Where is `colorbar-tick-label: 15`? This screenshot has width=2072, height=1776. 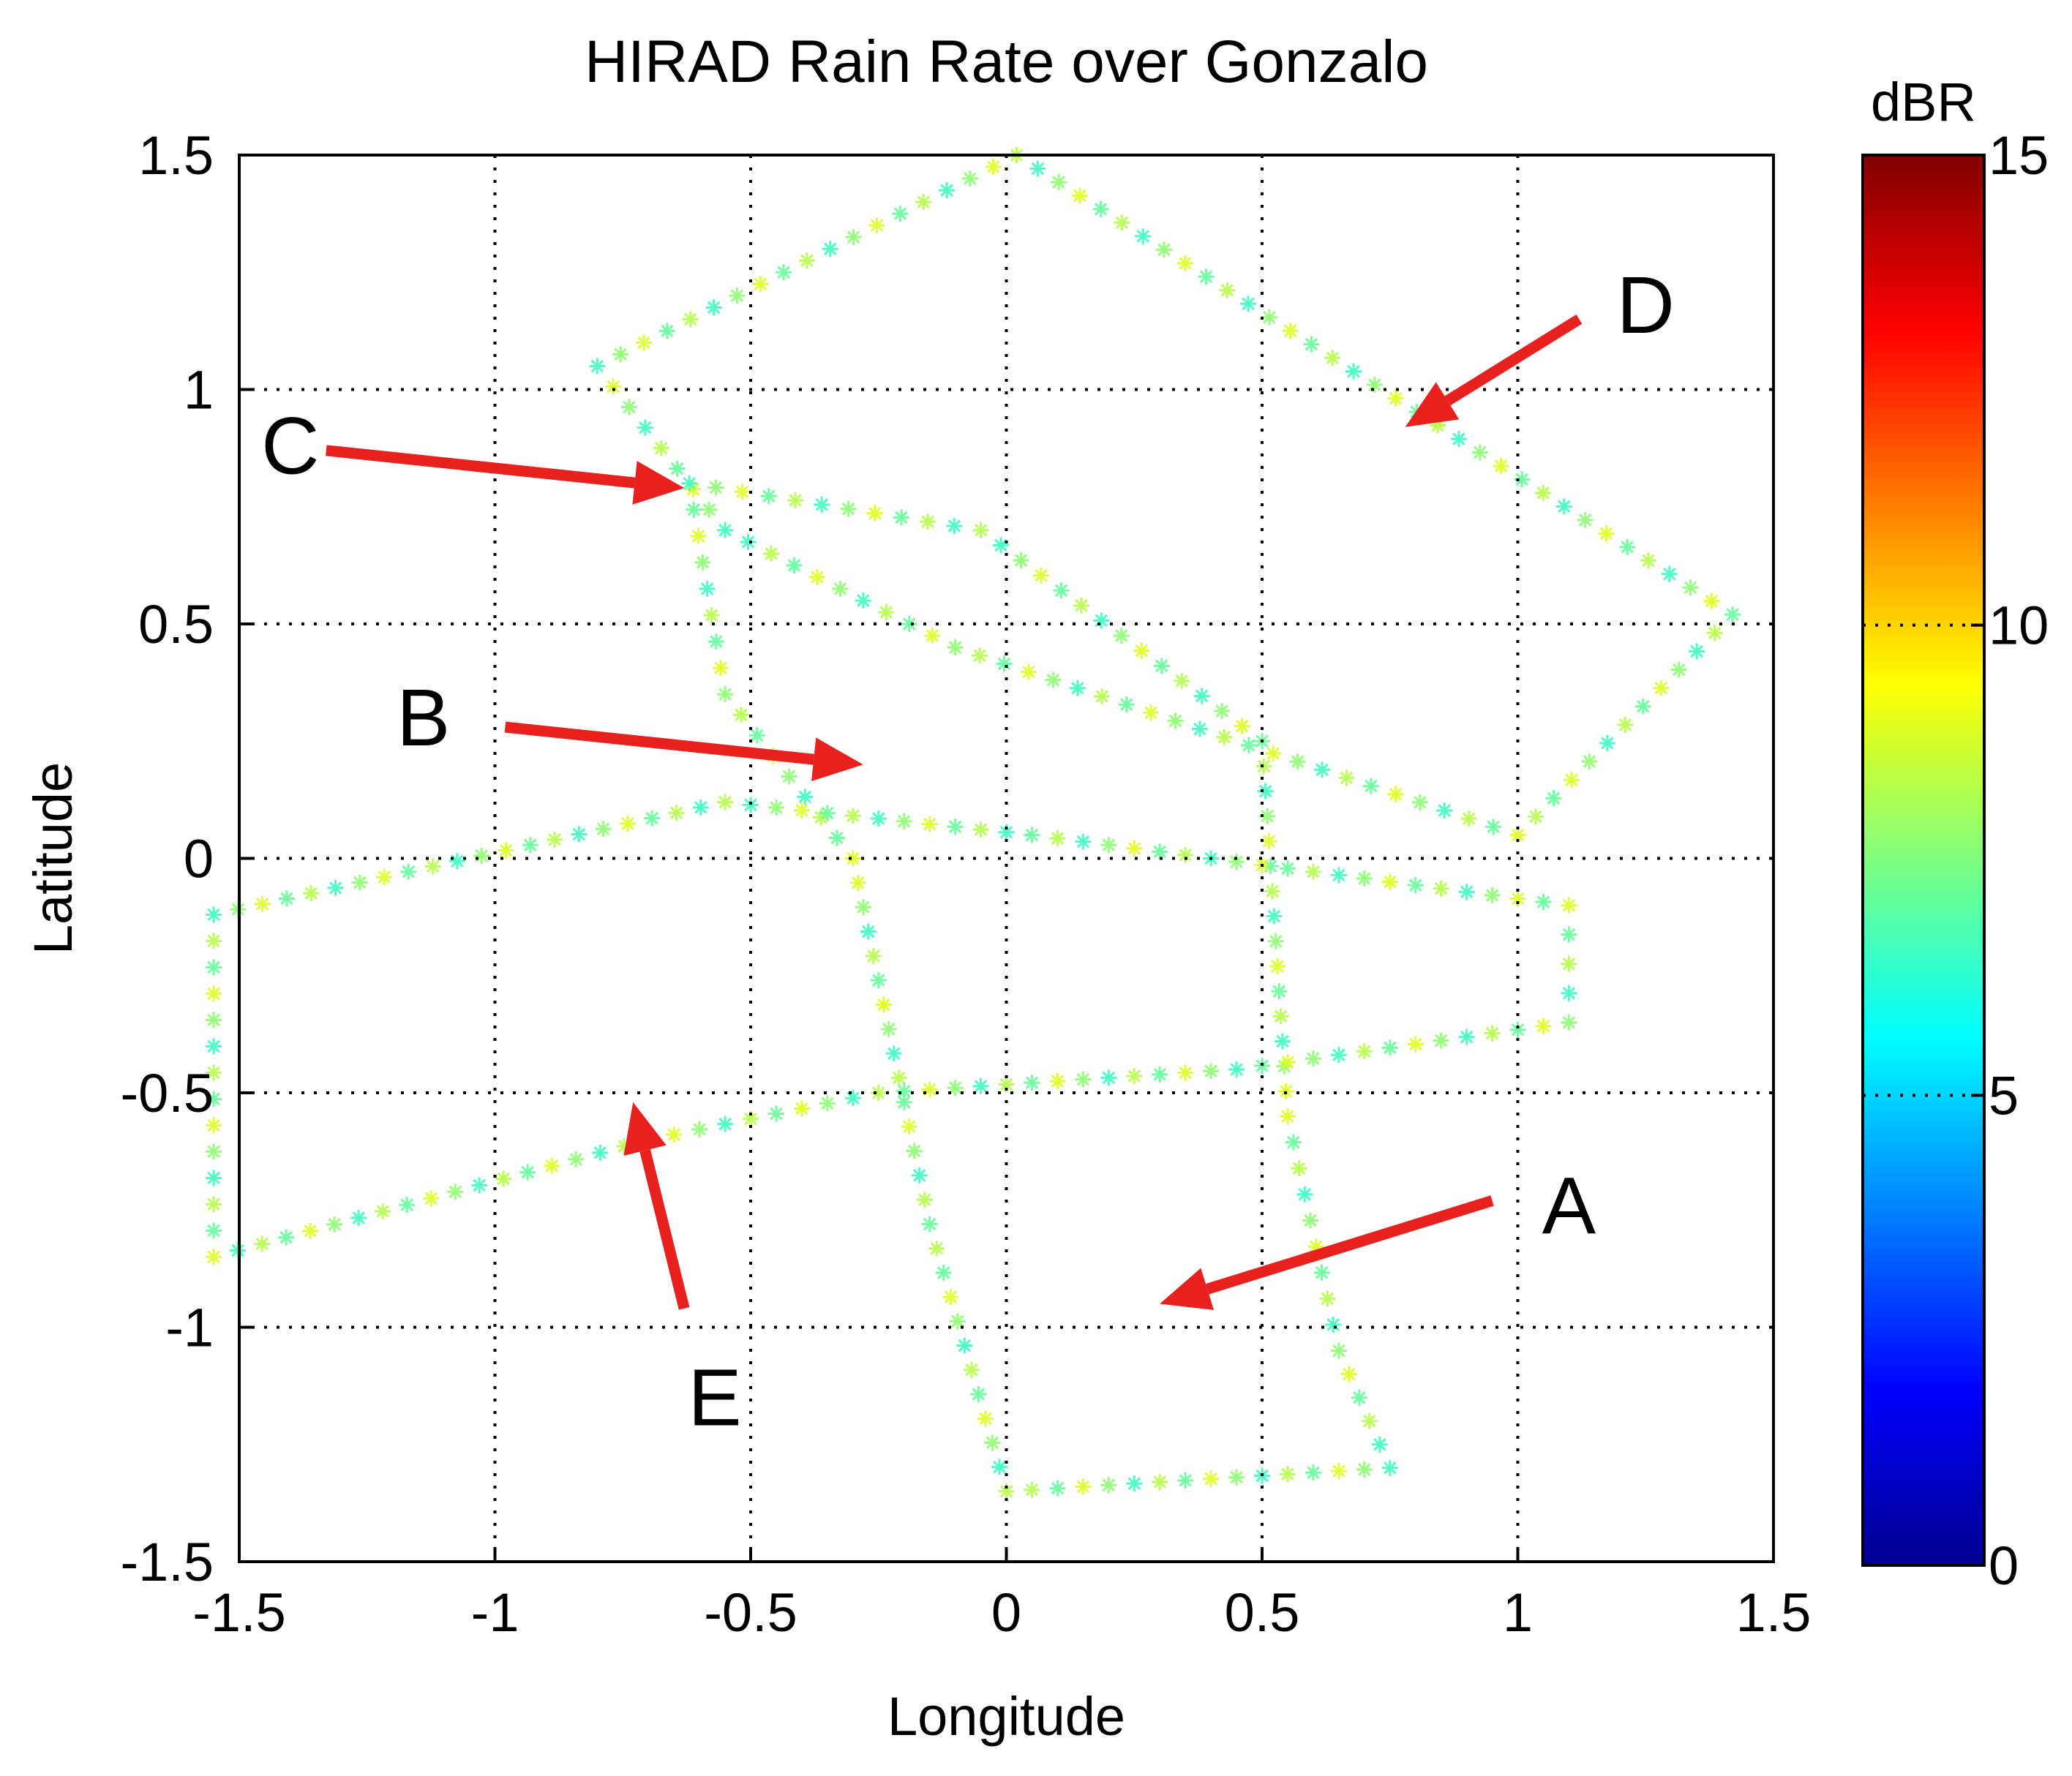
colorbar-tick-label: 15 is located at coordinates (2019, 155).